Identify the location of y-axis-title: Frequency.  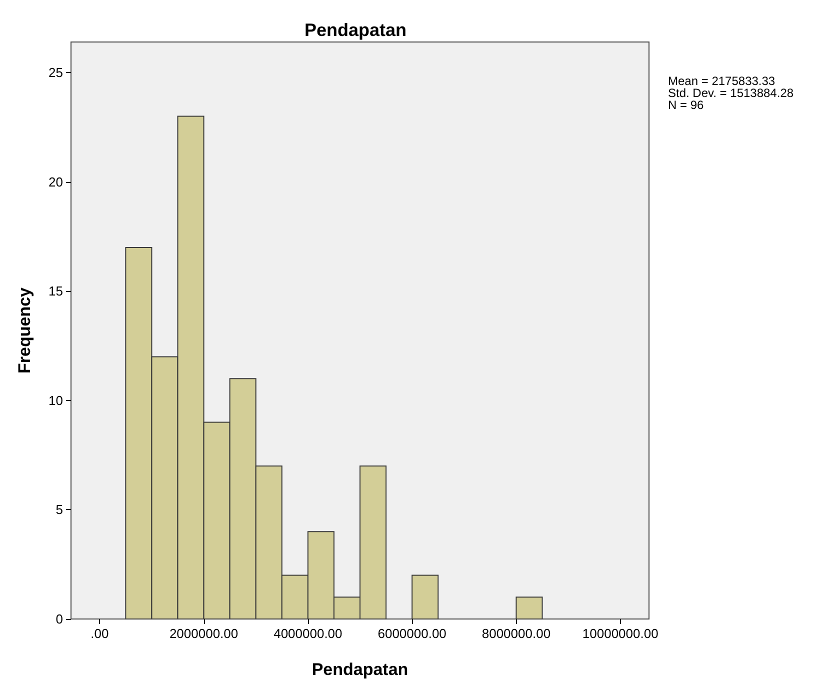
(24, 330).